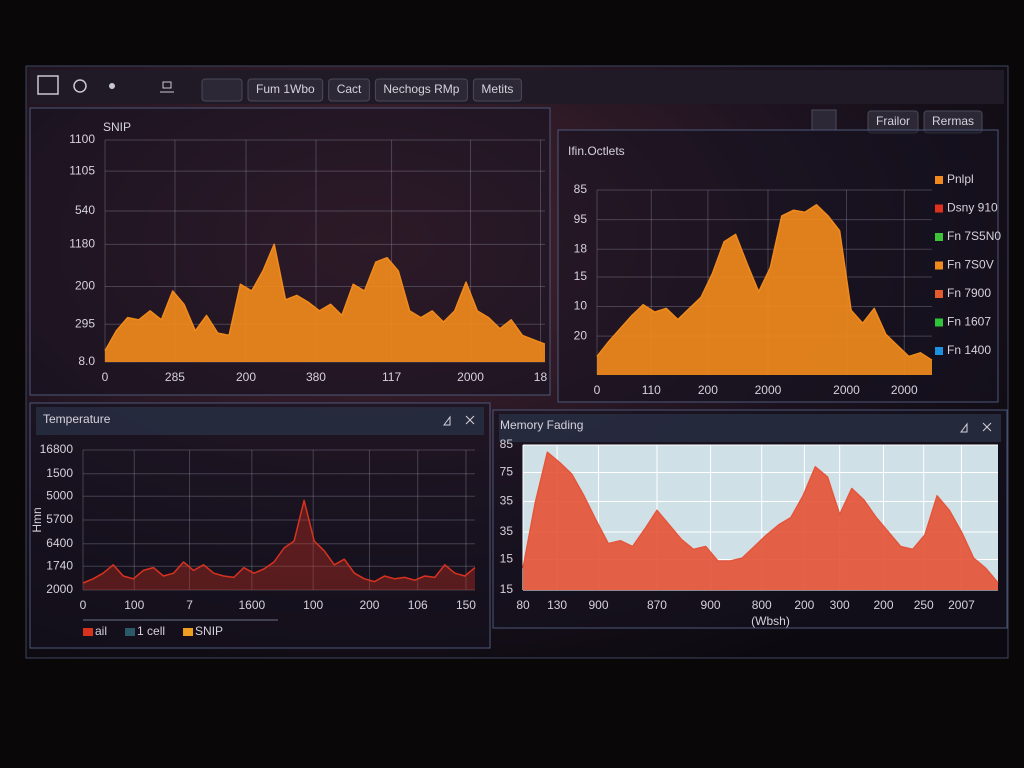 This screenshot has width=1024, height=768. Describe the element at coordinates (657, 605) in the screenshot. I see `x-tick-label: 870` at that location.